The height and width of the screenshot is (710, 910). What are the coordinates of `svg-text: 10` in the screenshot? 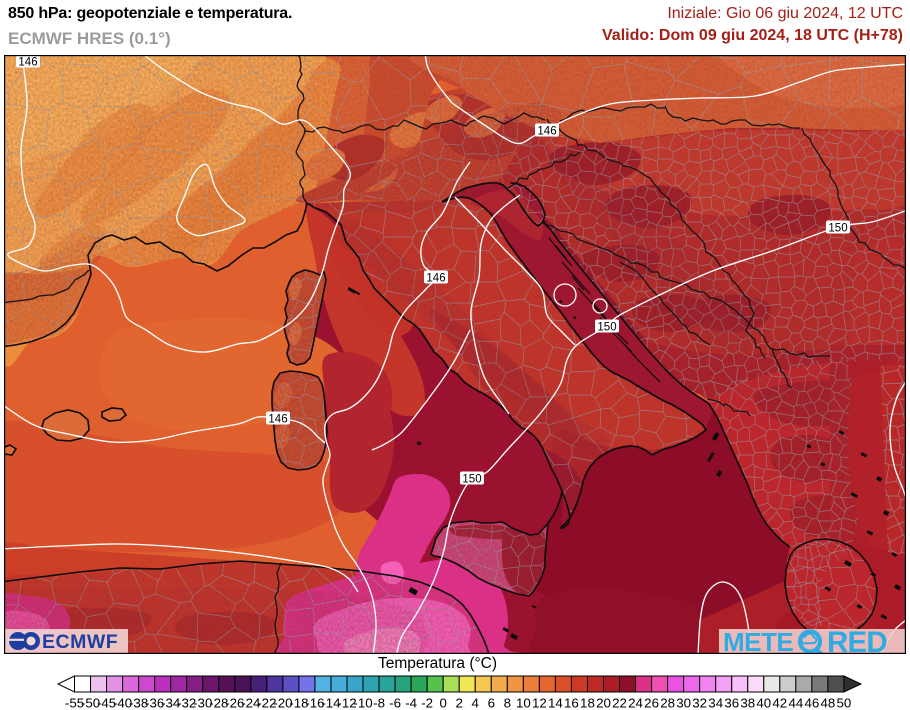 It's located at (523, 703).